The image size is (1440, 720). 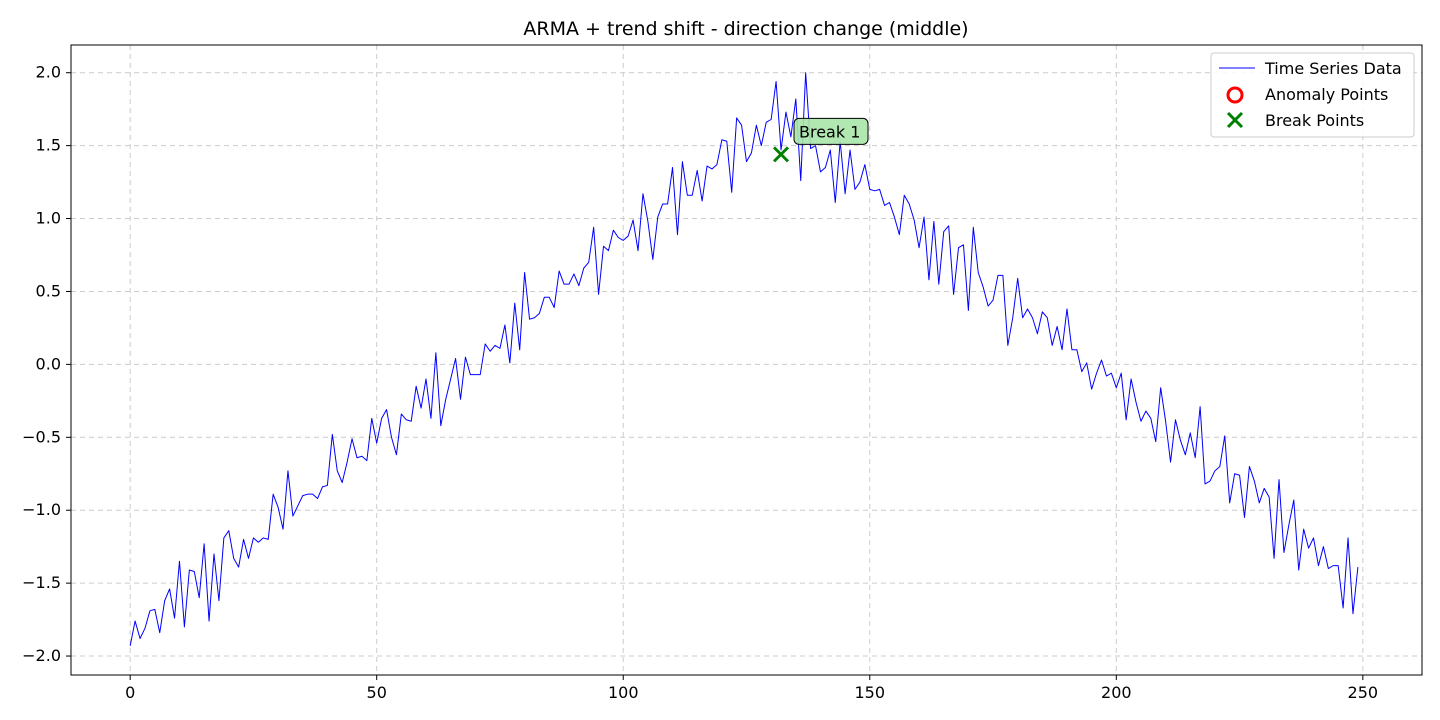 What do you see at coordinates (41, 436) in the screenshot?
I see `y-tick-label: −0.5` at bounding box center [41, 436].